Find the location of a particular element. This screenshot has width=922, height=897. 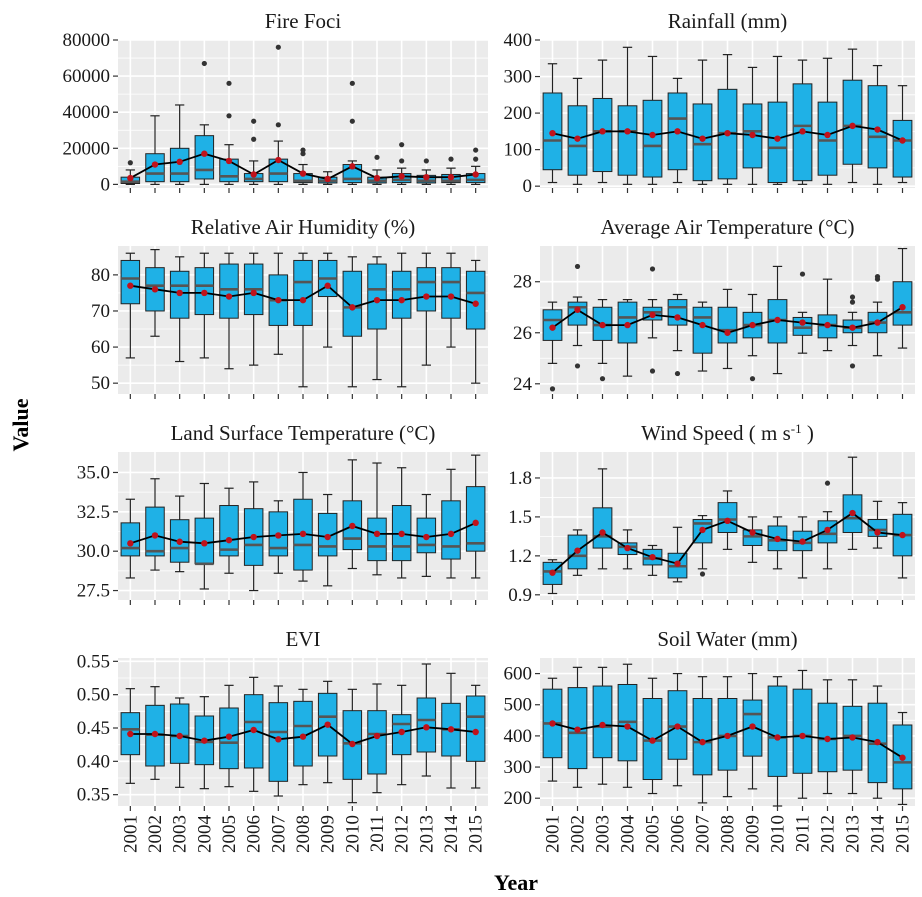

panel-title: EVI is located at coordinates (303, 639).